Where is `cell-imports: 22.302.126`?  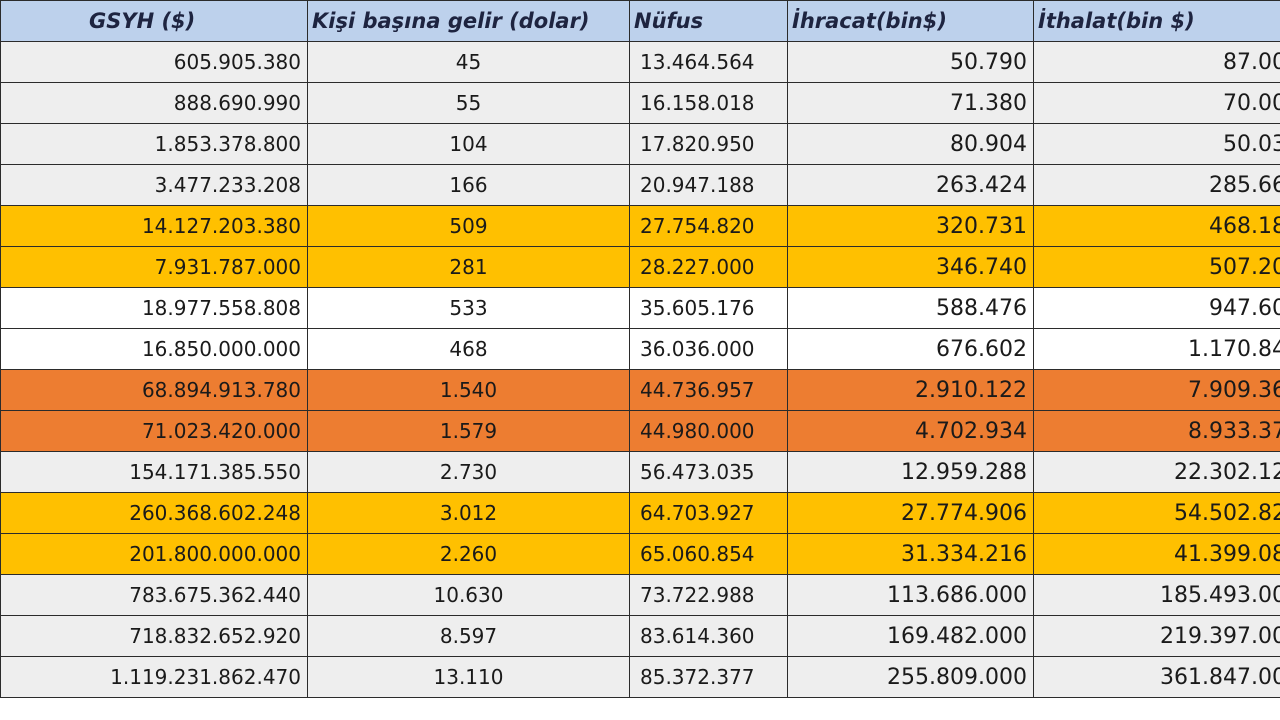
cell-imports: 22.302.126 is located at coordinates (1156, 472).